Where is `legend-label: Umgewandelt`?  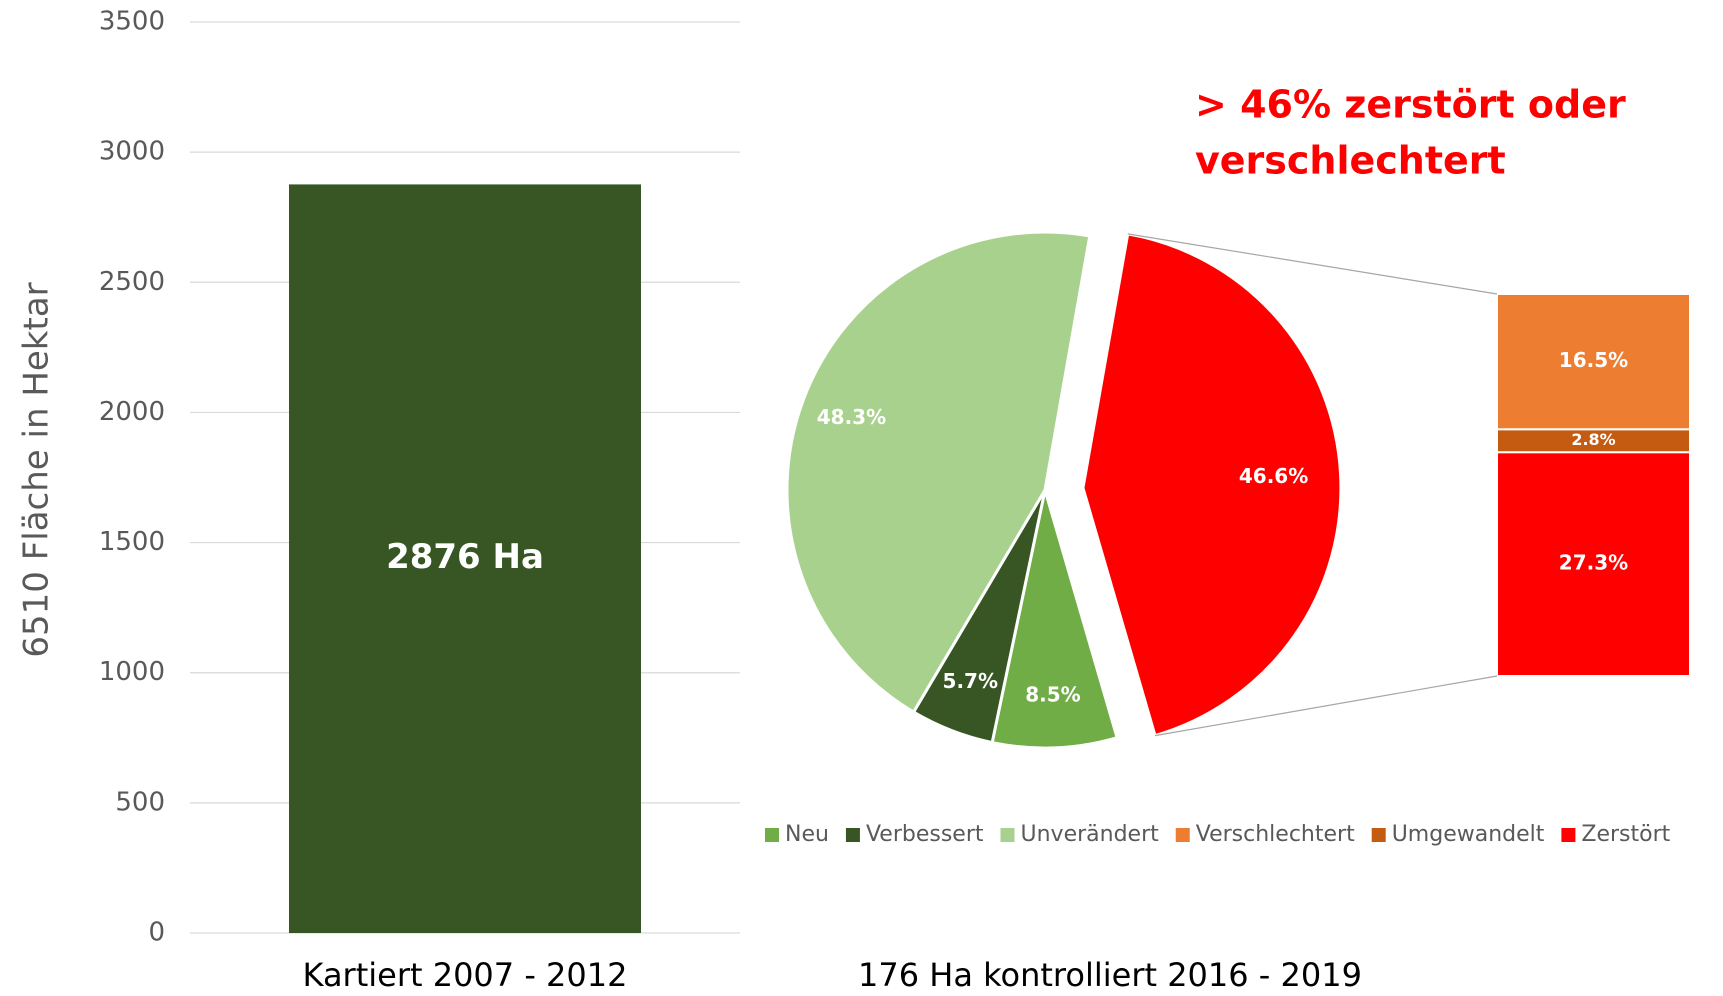 legend-label: Umgewandelt is located at coordinates (1468, 834).